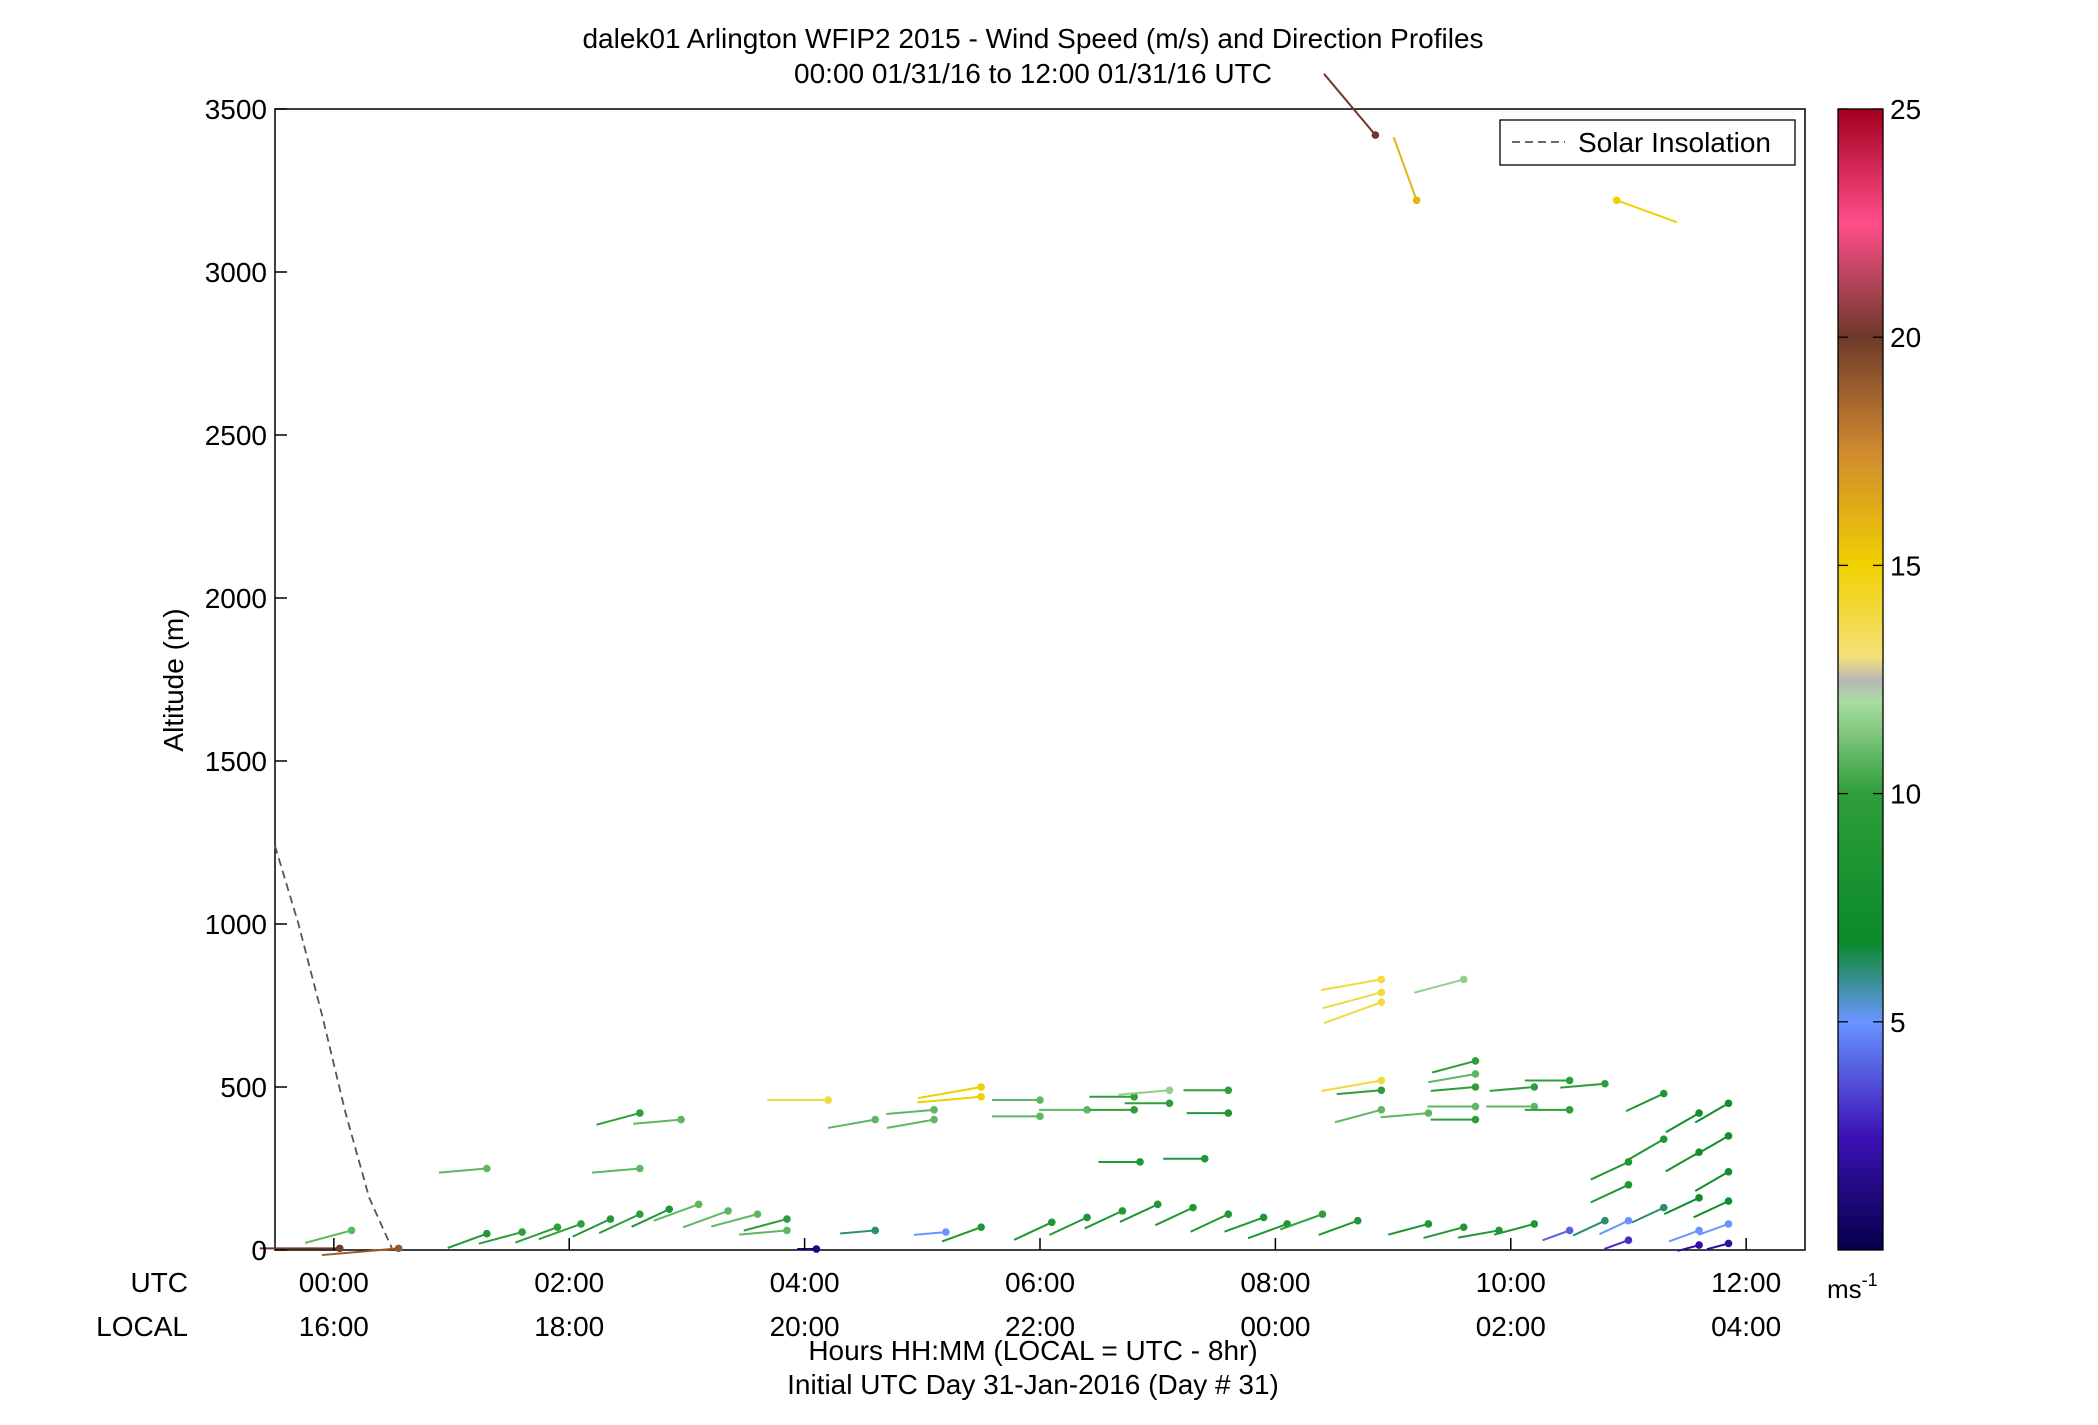  I want to click on y-axis: 0 500 1000 1500 2000 2500 3000 3500, so click(246, 680).